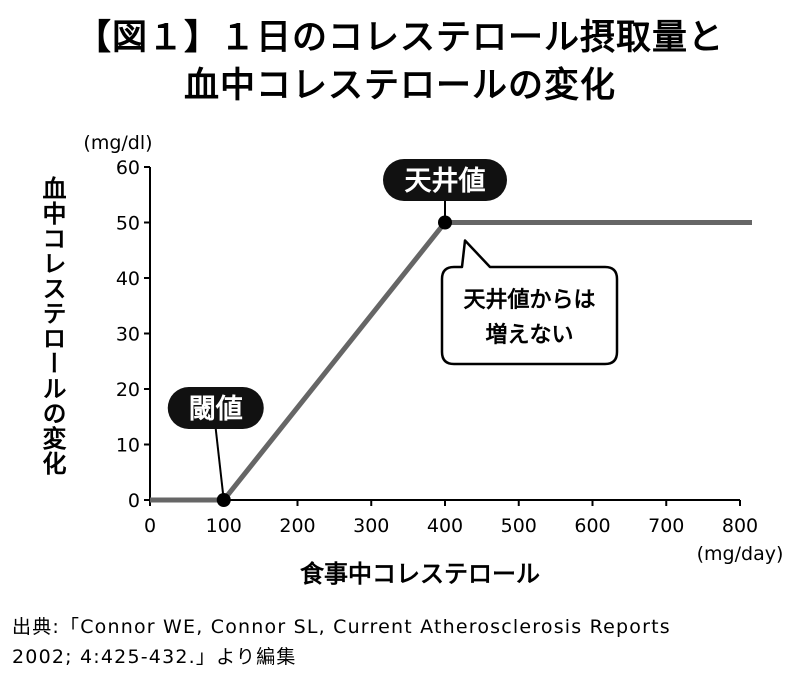 The width and height of the screenshot is (800, 693). I want to click on marker-leader-line, so click(219, 464).